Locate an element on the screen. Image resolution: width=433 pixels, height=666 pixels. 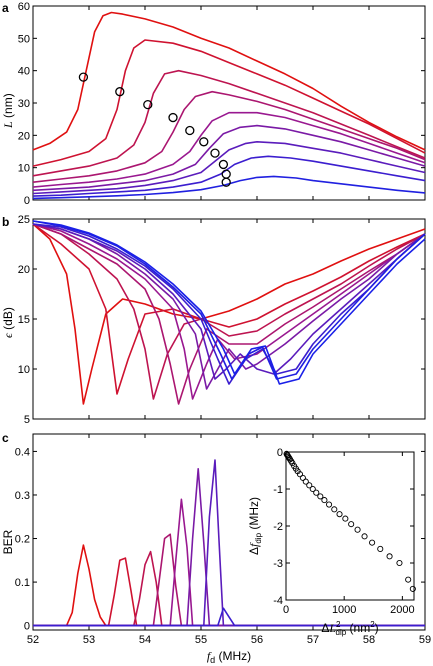
panel-a-ytick-label-2: 20 is located at coordinates (24, 136).